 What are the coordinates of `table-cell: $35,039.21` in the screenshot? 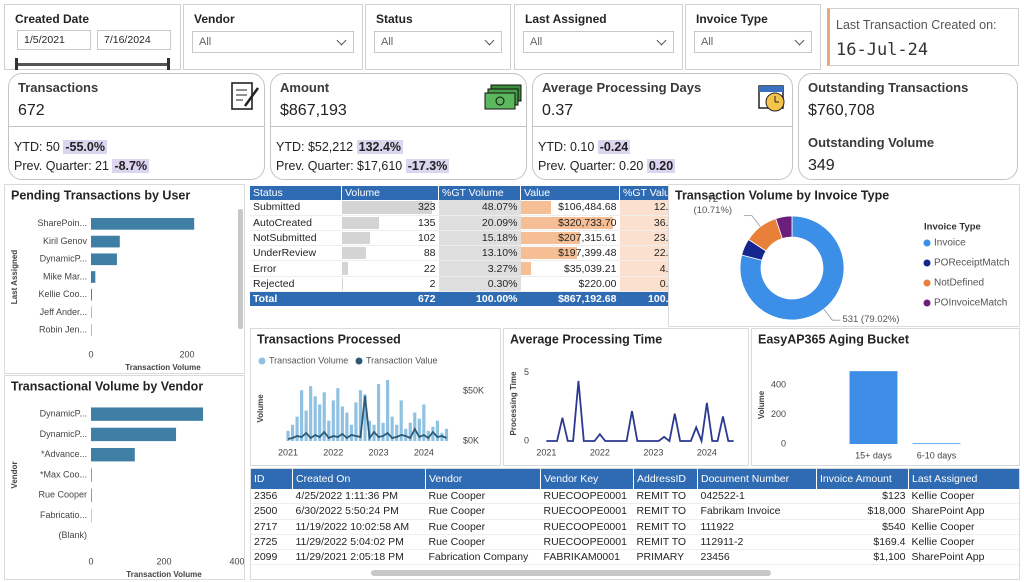 It's located at (570, 268).